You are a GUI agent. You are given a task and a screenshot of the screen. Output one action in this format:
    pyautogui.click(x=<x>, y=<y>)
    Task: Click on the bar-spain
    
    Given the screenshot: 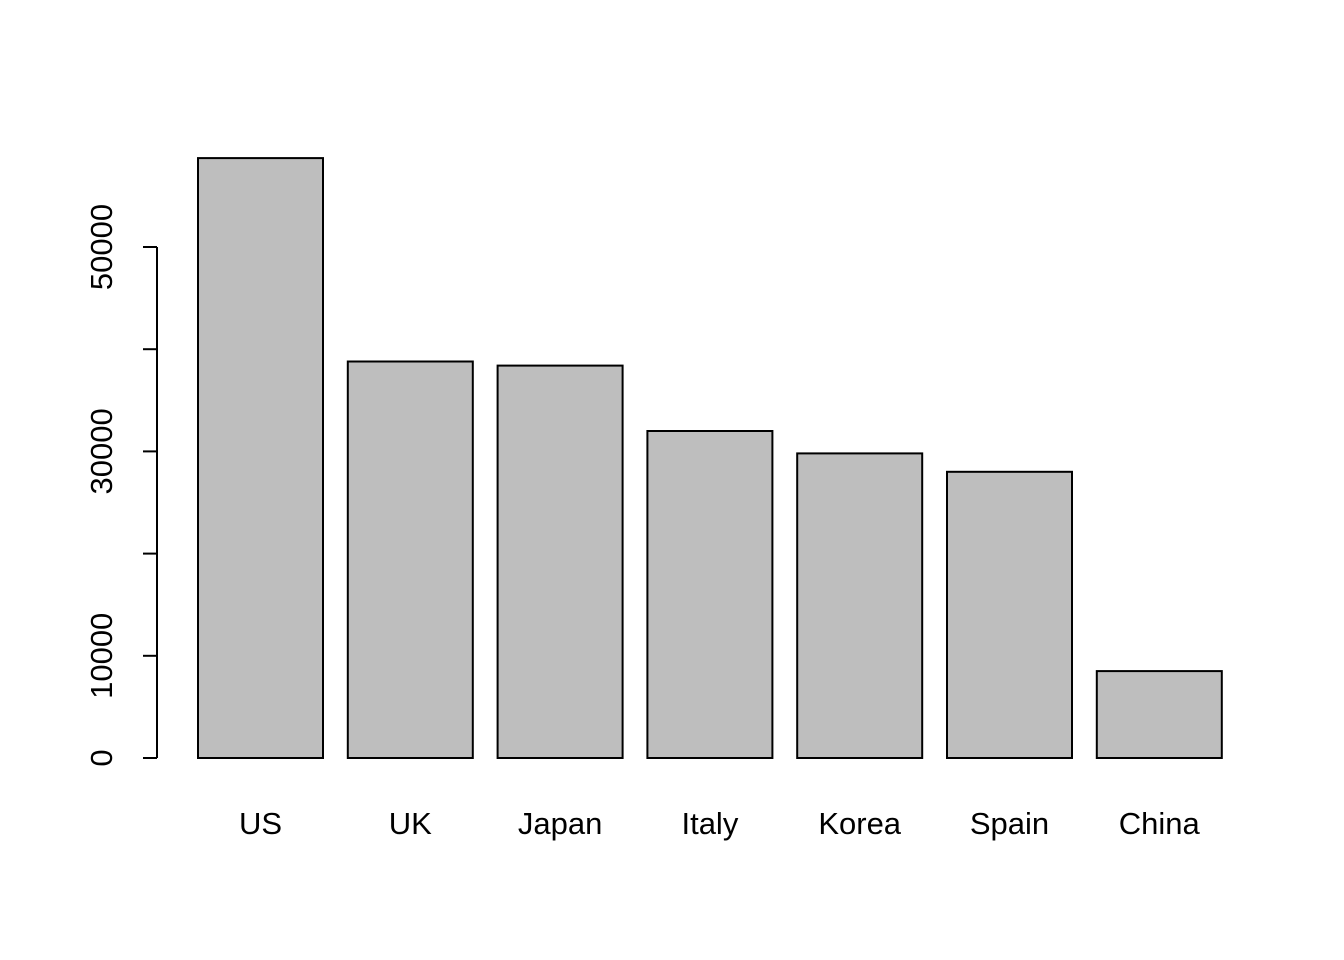 What is the action you would take?
    pyautogui.click(x=1009, y=614)
    